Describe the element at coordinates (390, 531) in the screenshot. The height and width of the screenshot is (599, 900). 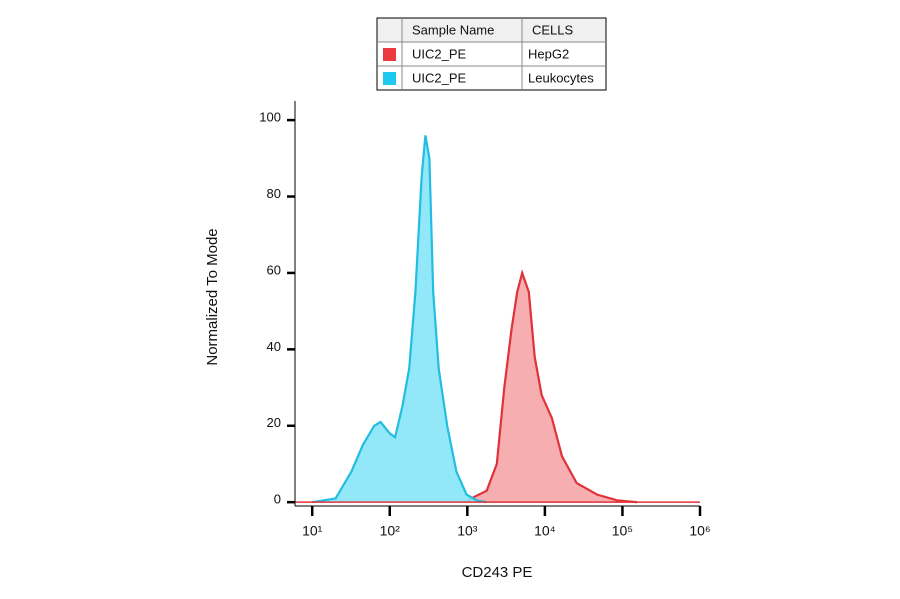
I see `x-tick-label: 10²` at that location.